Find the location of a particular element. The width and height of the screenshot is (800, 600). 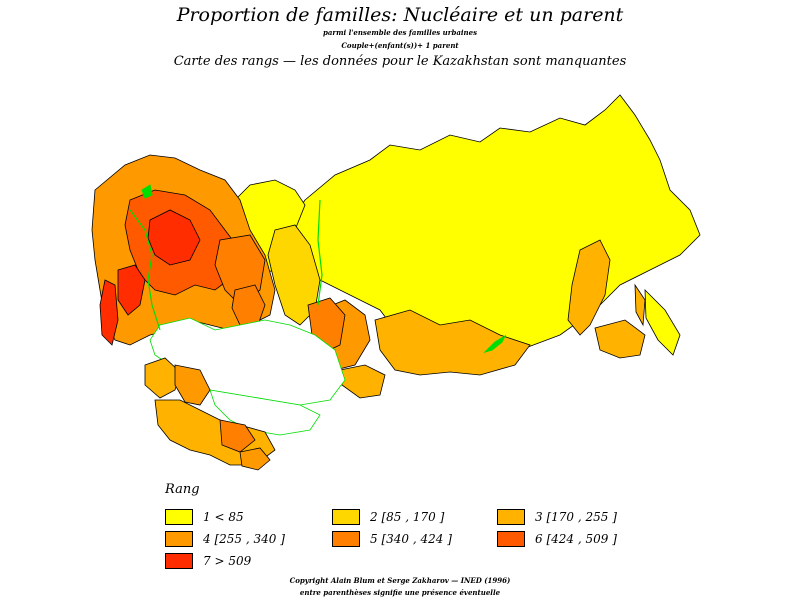

region-south-siberia is located at coordinates (452, 342).